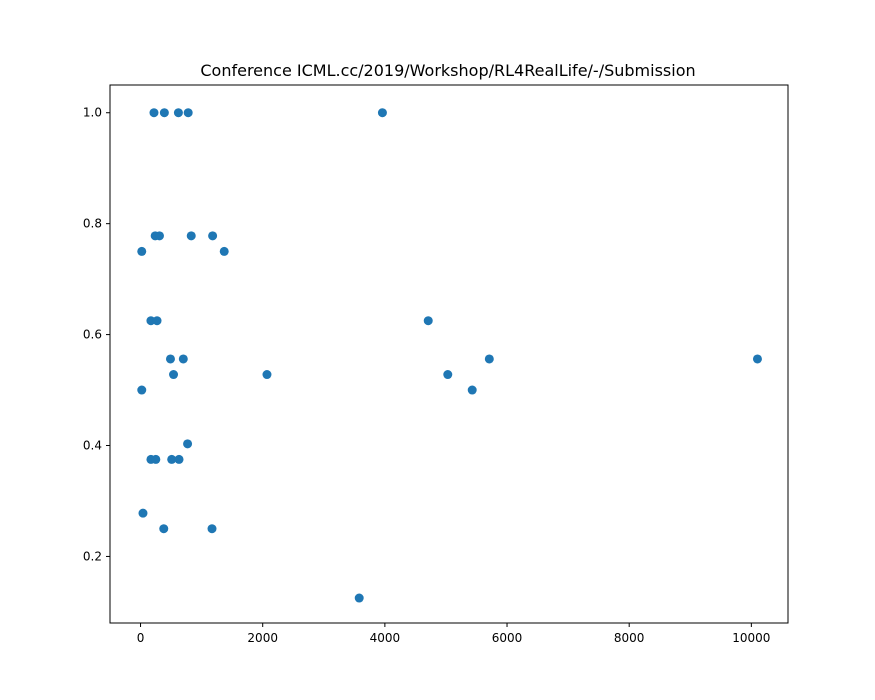 The width and height of the screenshot is (875, 700). I want to click on y-axis: 0.2 0.4 0.6 0.8 1.0, so click(96, 334).